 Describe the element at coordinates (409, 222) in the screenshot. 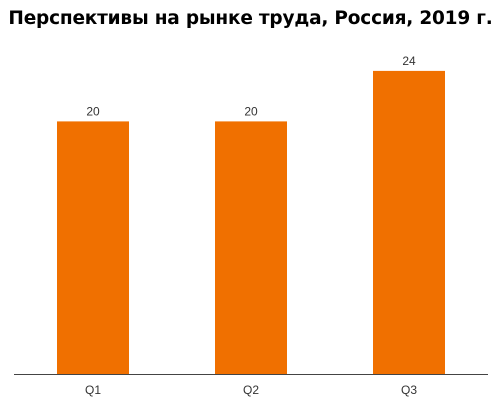

I see `bar-q3` at that location.